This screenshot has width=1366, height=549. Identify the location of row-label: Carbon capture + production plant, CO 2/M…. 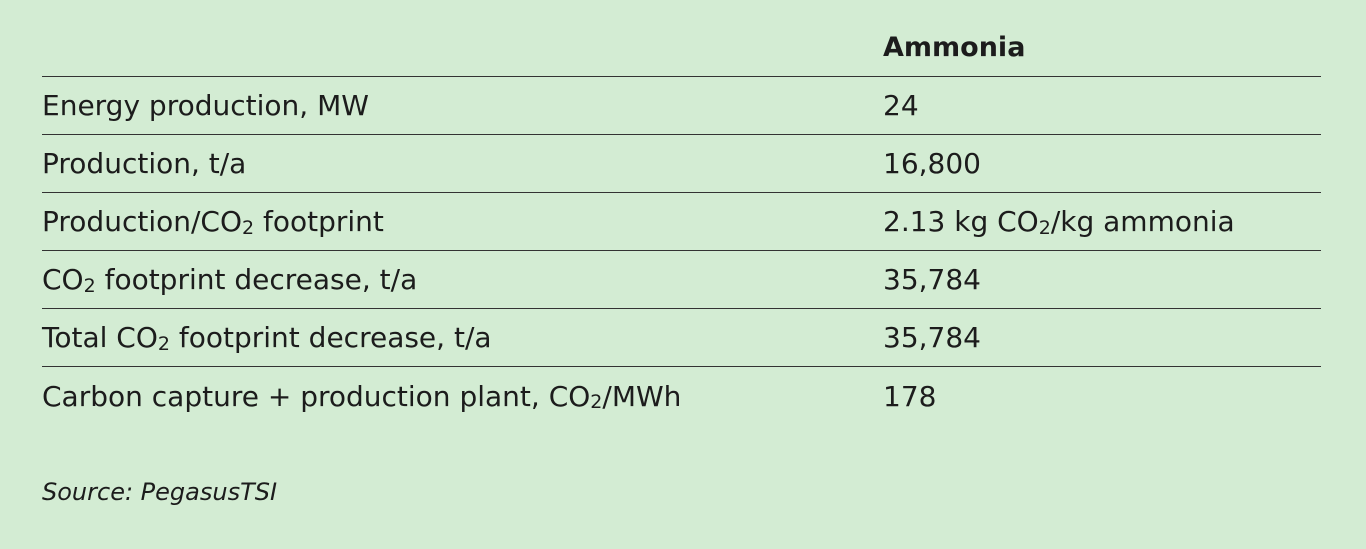
(361, 396).